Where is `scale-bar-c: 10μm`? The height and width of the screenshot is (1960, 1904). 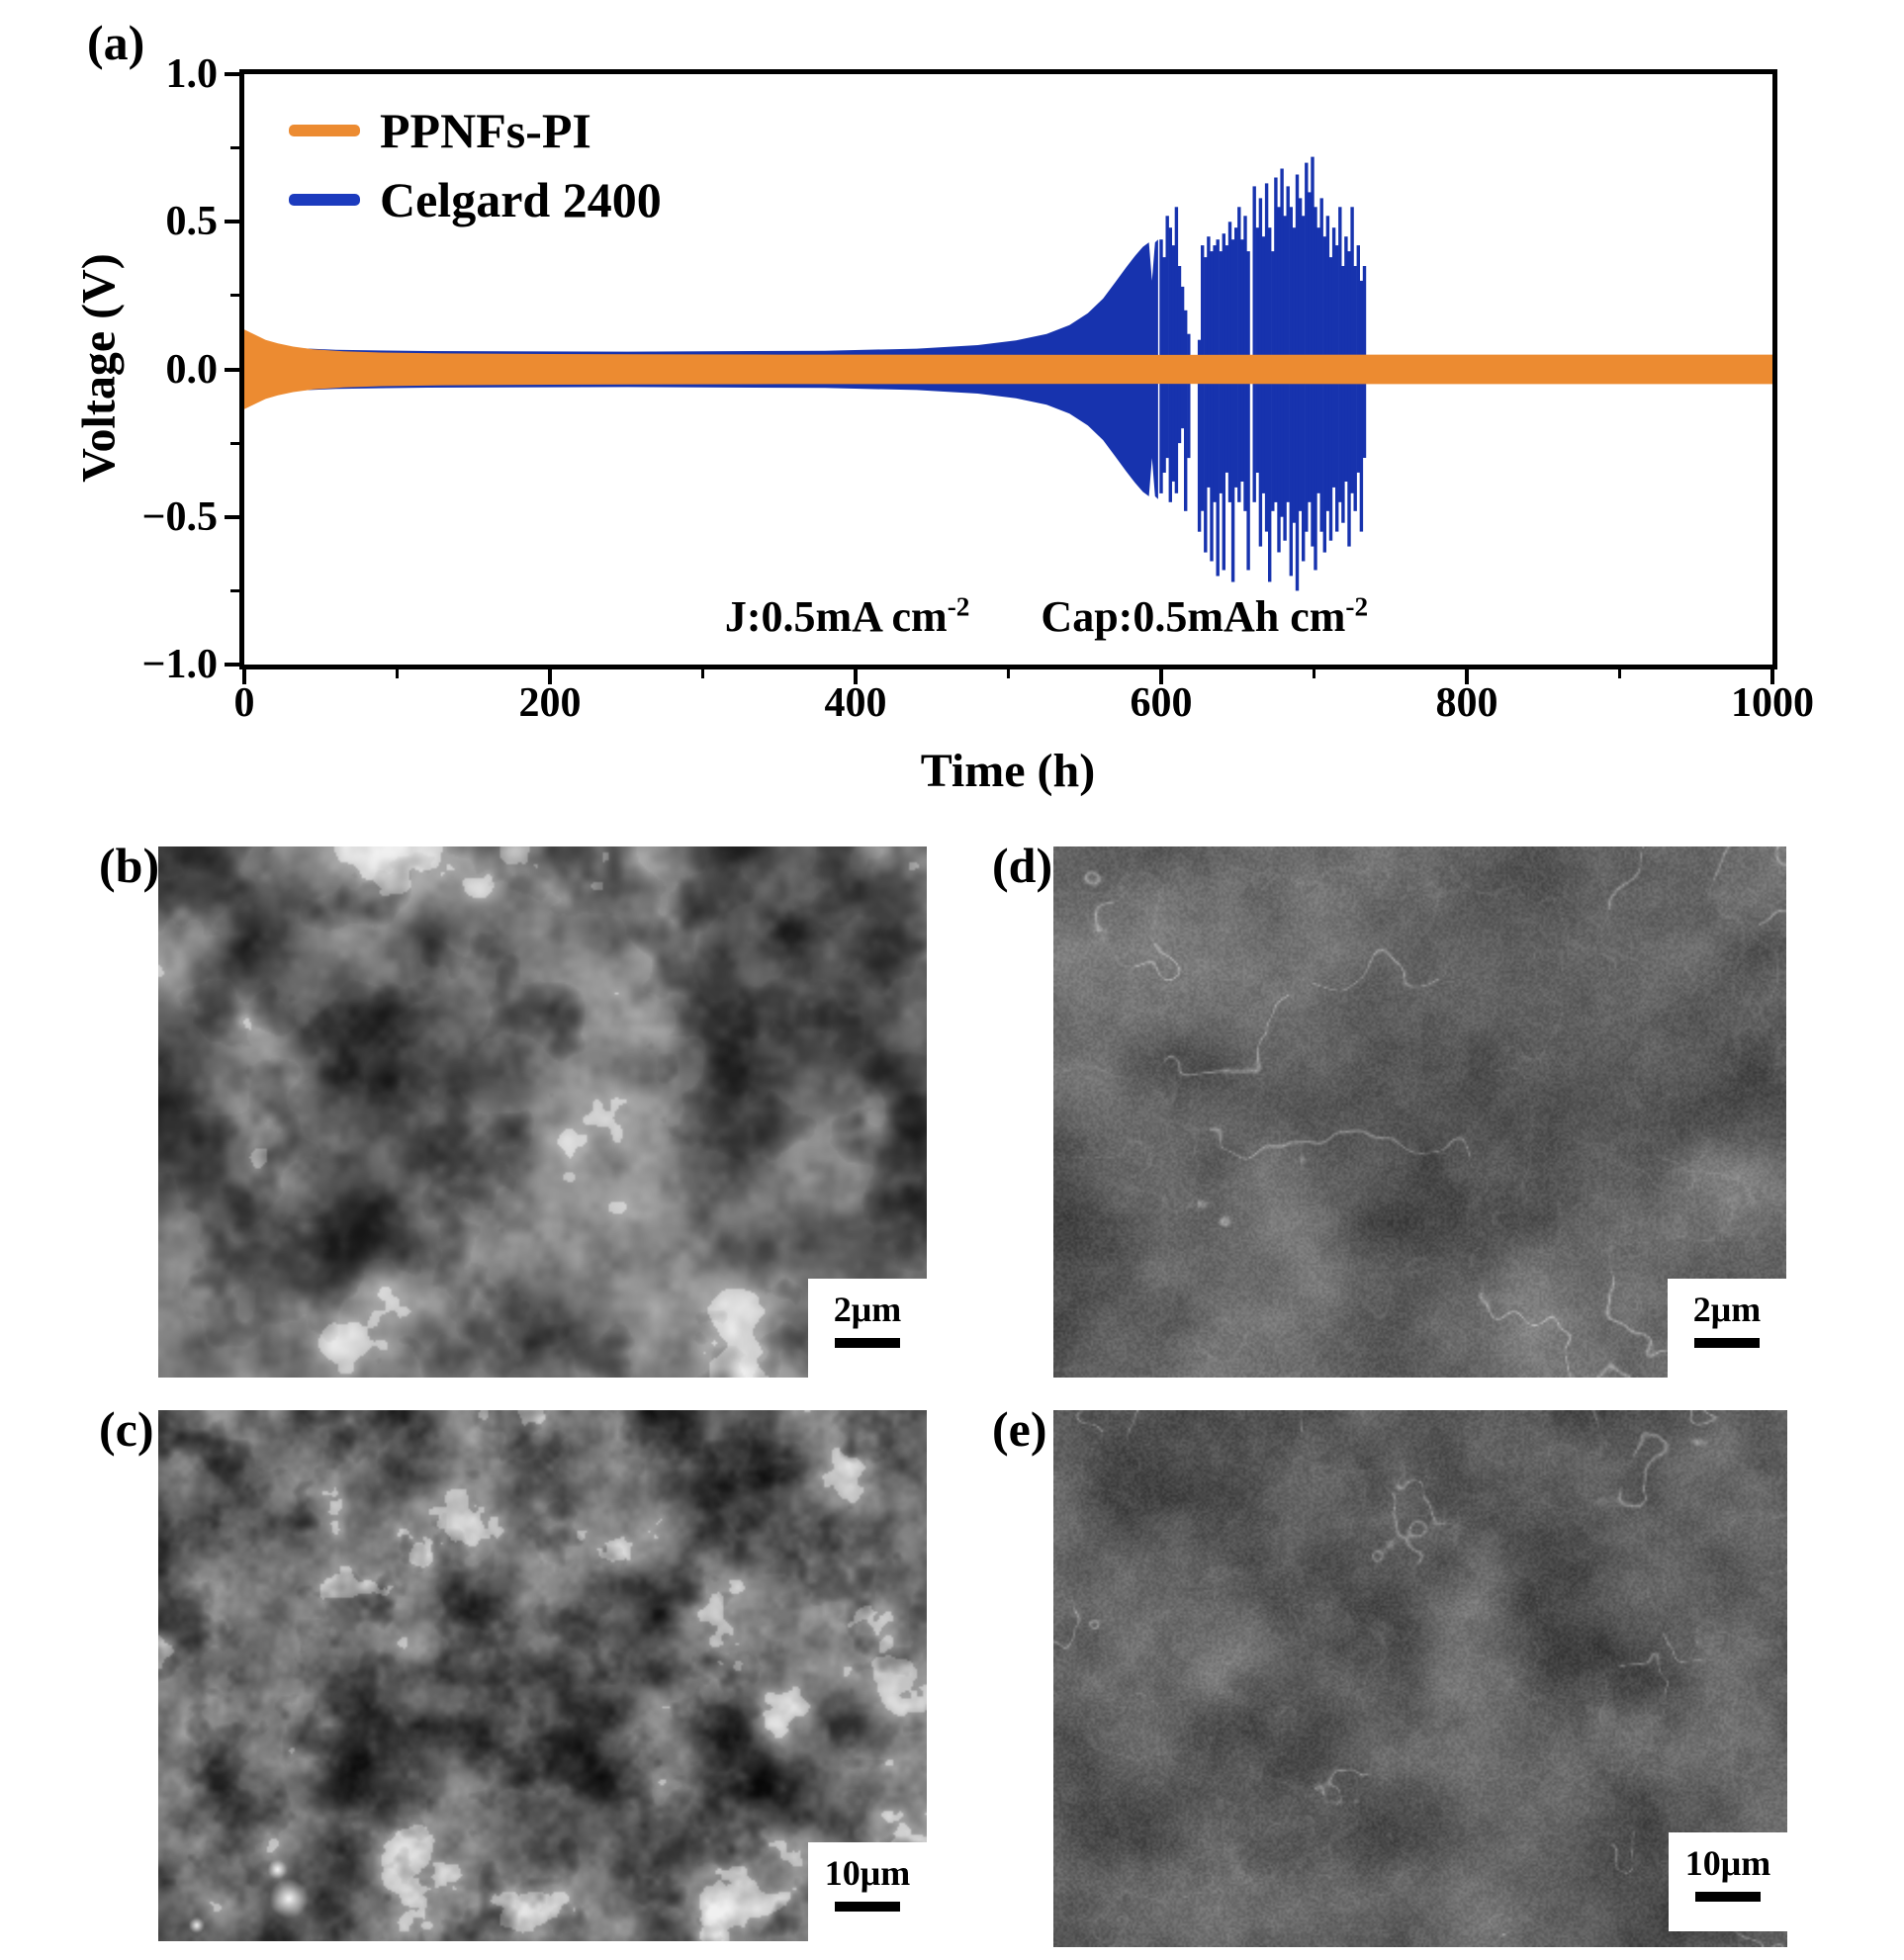 scale-bar-c: 10μm is located at coordinates (867, 1892).